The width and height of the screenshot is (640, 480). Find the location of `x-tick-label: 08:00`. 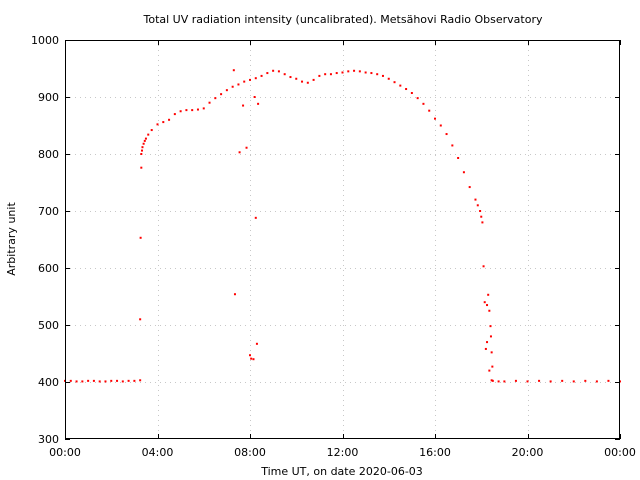

x-tick-label: 08:00 is located at coordinates (250, 452).